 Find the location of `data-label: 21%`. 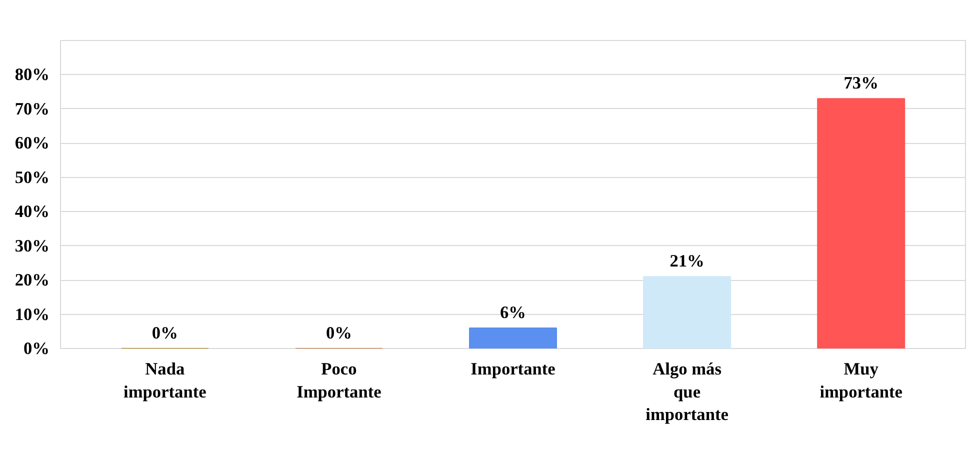

data-label: 21% is located at coordinates (687, 261).